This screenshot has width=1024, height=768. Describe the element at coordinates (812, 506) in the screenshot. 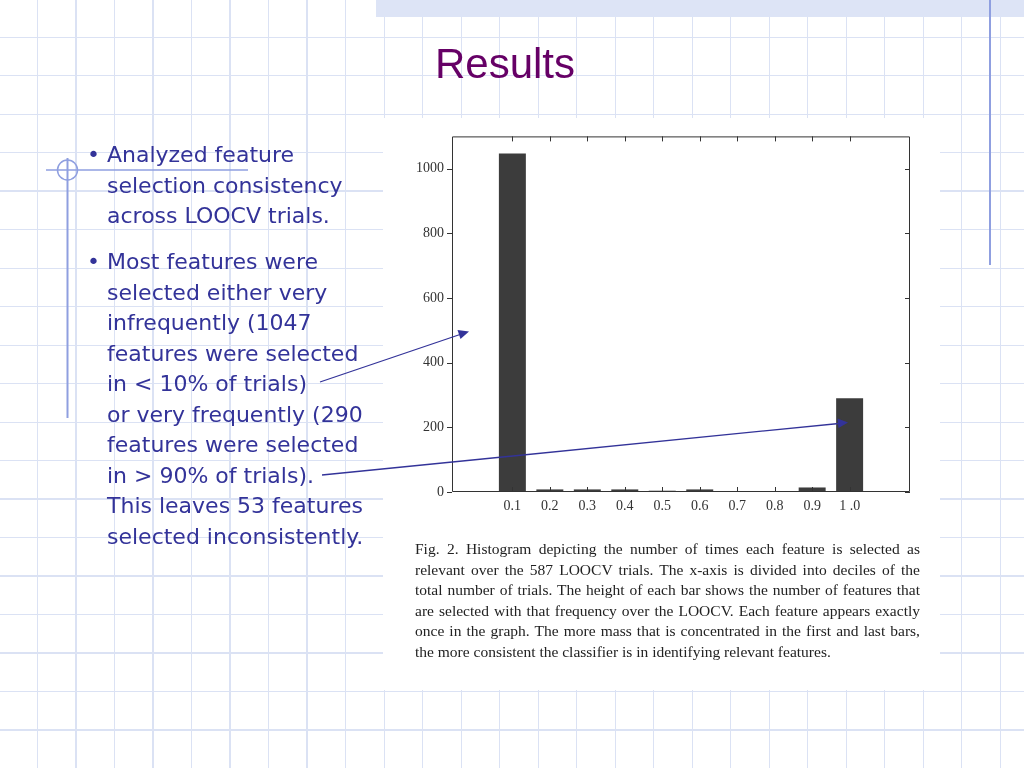

I see `x-tick-label: 0.9` at that location.